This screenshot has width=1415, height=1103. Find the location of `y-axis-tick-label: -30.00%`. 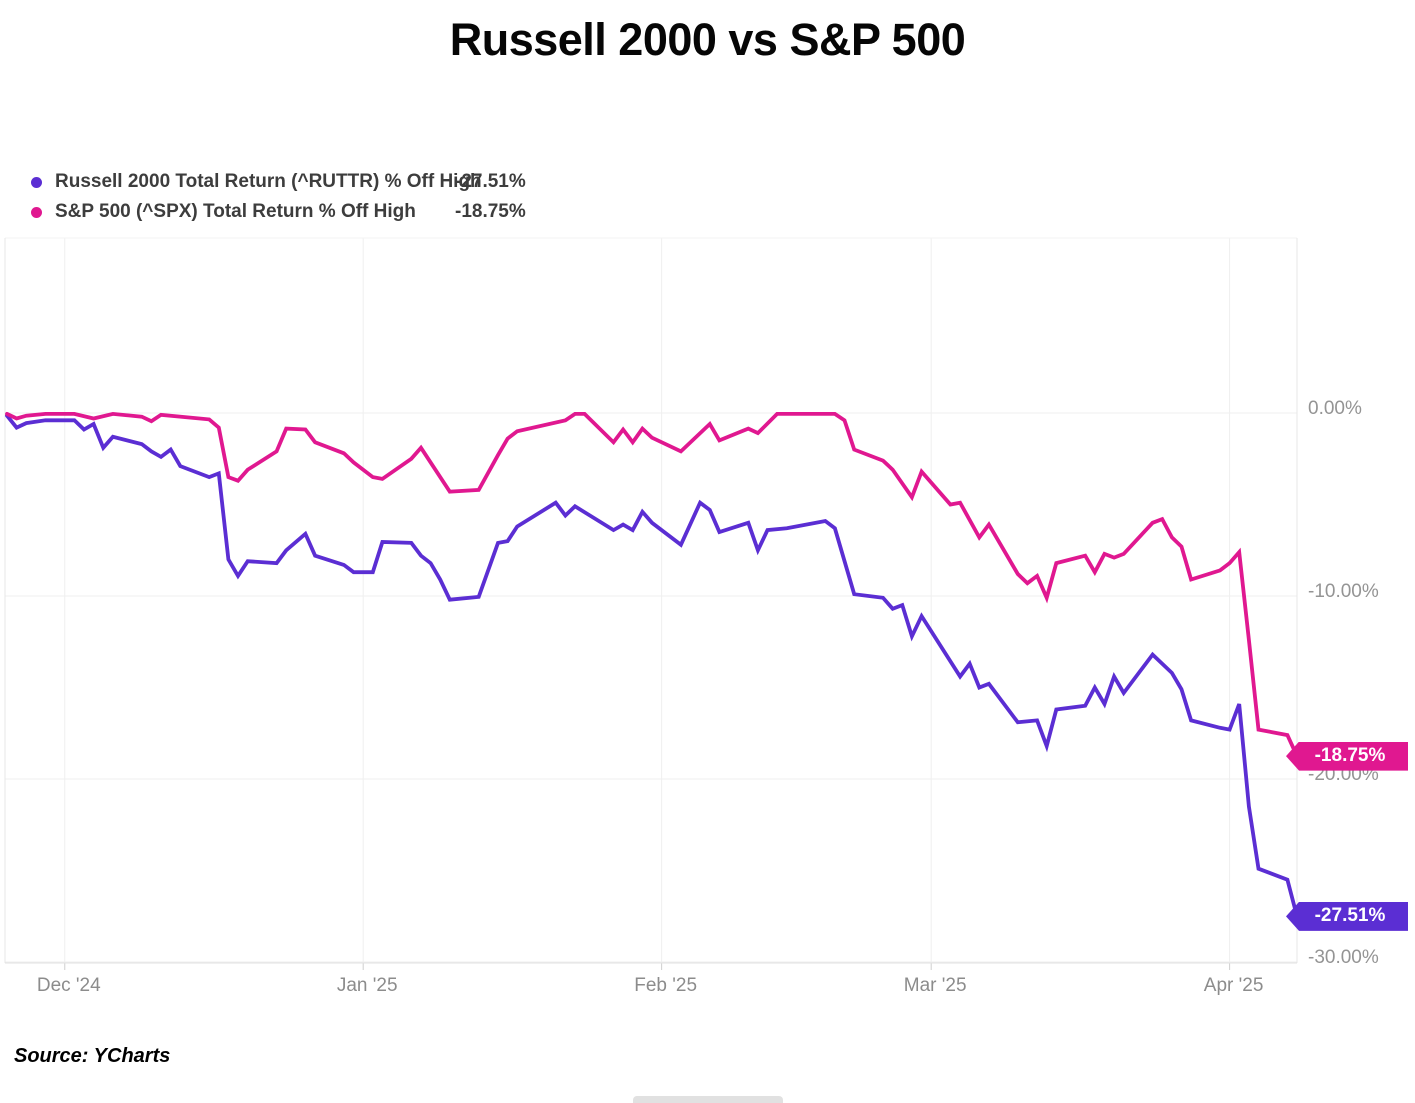

y-axis-tick-label: -30.00% is located at coordinates (1343, 957).